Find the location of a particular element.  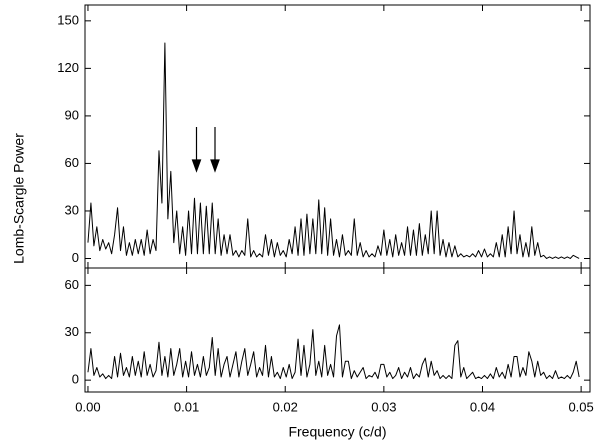

x-tick-label: 0.05 is located at coordinates (580, 406).